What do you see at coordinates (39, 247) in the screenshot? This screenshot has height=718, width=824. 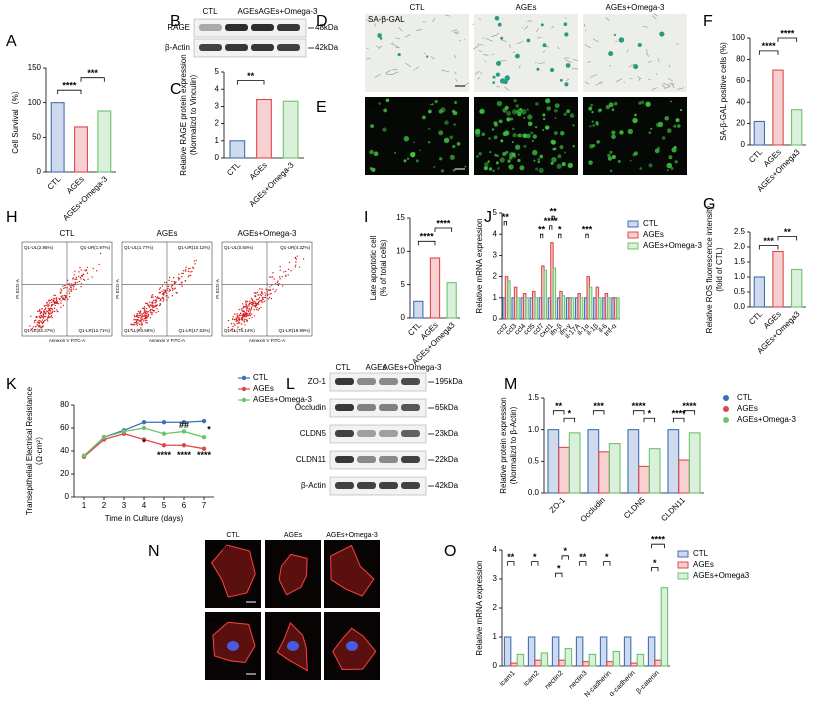 I see `quadrant-label: Q1-UL(2.95%)` at bounding box center [39, 247].